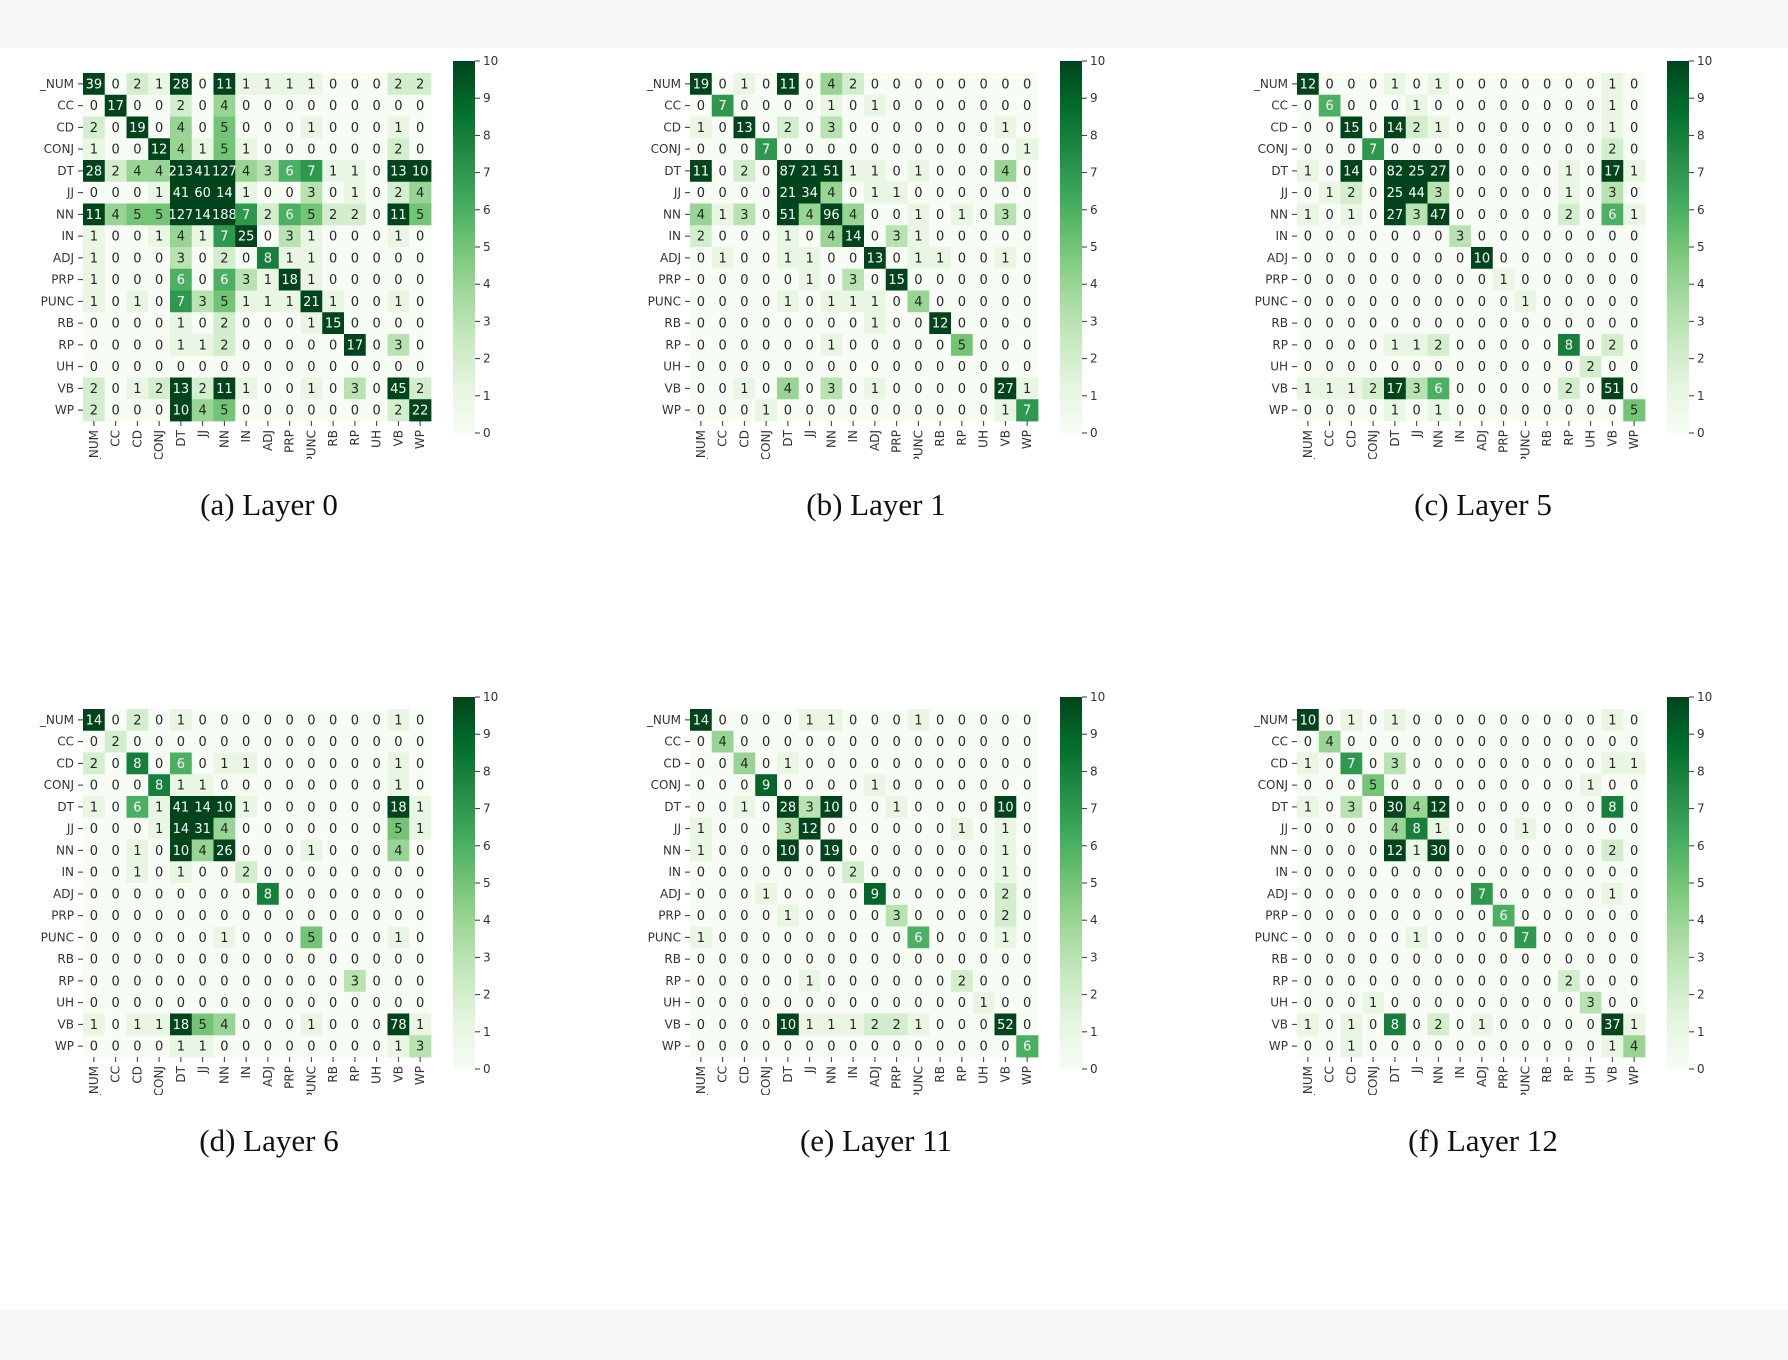 The height and width of the screenshot is (1360, 1788). What do you see at coordinates (1416, 829) in the screenshot?
I see `cell-value-label: 8` at bounding box center [1416, 829].